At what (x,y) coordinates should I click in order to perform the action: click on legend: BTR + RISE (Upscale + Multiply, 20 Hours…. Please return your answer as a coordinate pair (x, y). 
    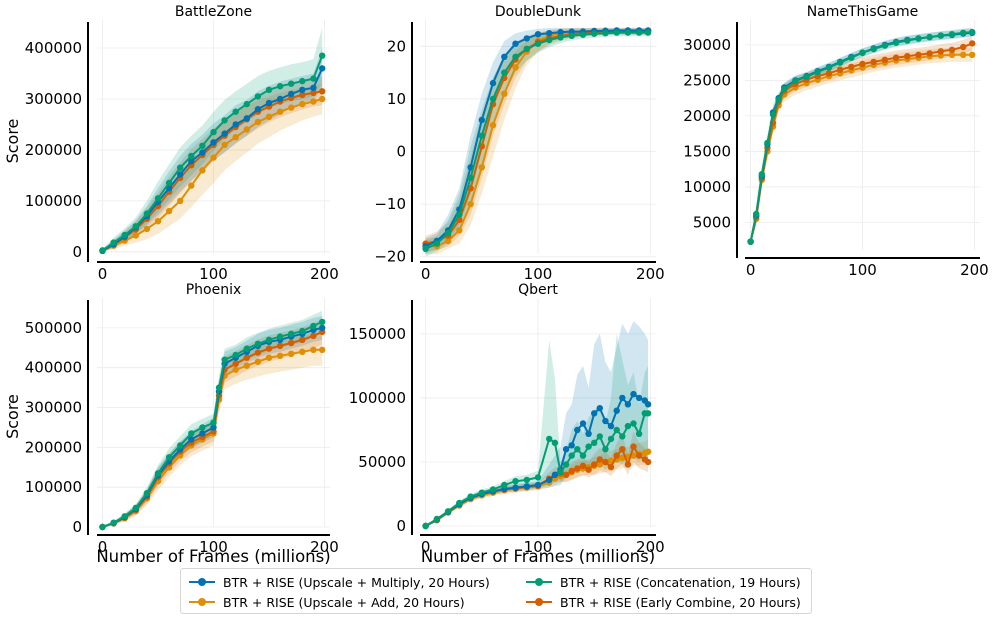
    Looking at the image, I should click on (496, 591).